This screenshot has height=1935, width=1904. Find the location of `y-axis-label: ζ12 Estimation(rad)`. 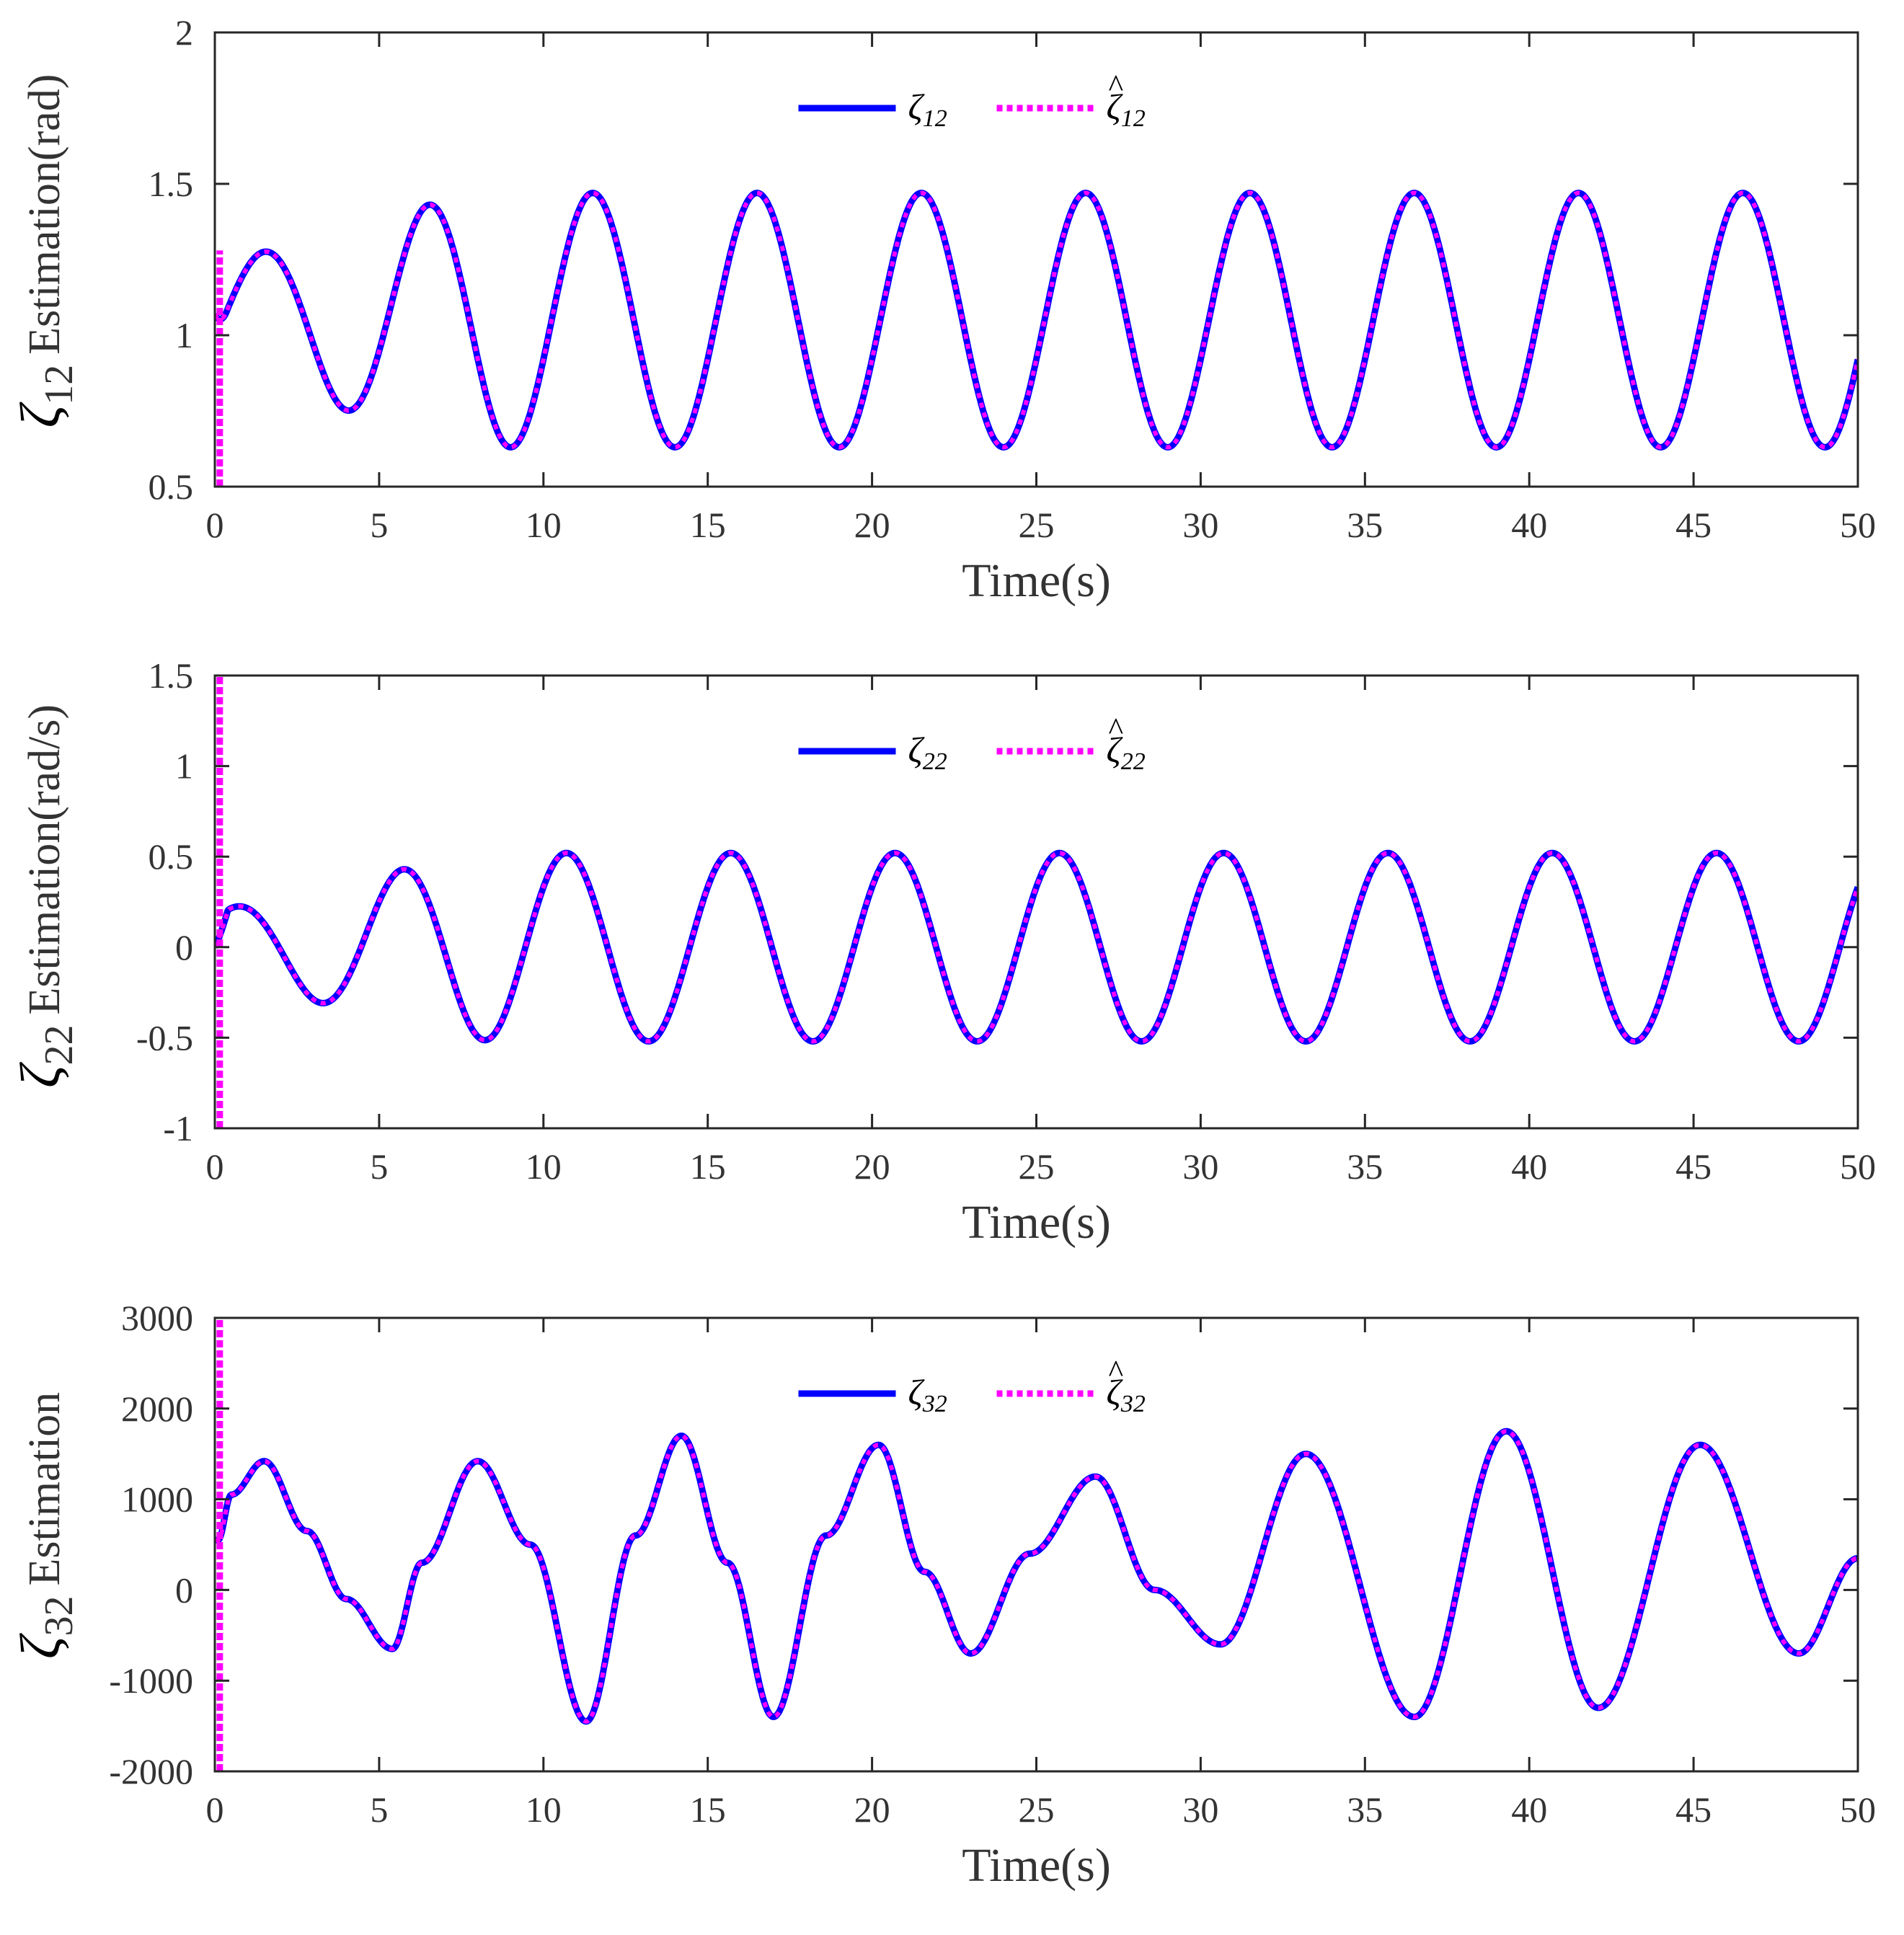

y-axis-label: ζ12 Estimation(rad) is located at coordinates (45, 251).